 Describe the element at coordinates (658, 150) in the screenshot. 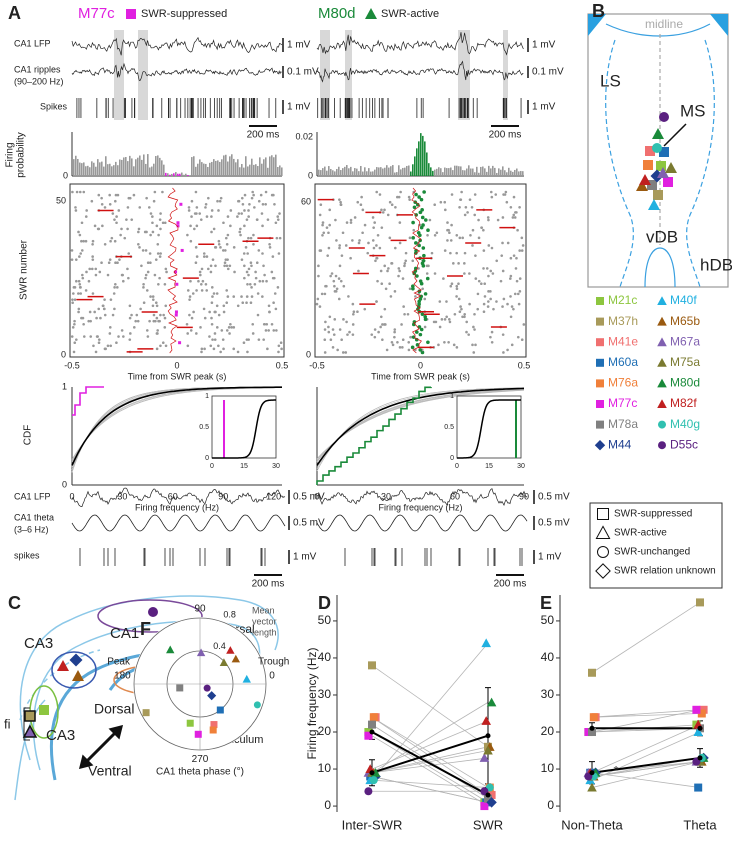

I see `panel-b-anatomy` at that location.